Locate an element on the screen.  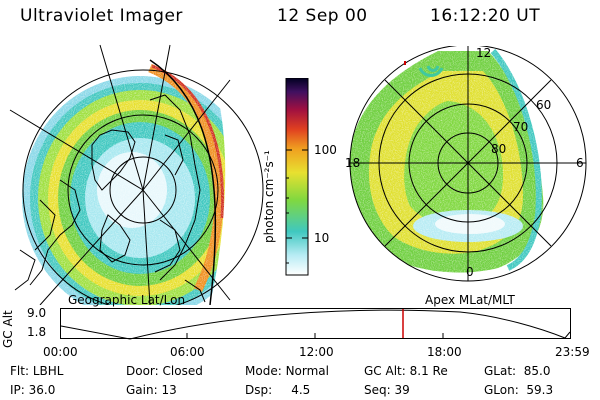
footer-glat: GLat: 85.0 is located at coordinates (517, 371).